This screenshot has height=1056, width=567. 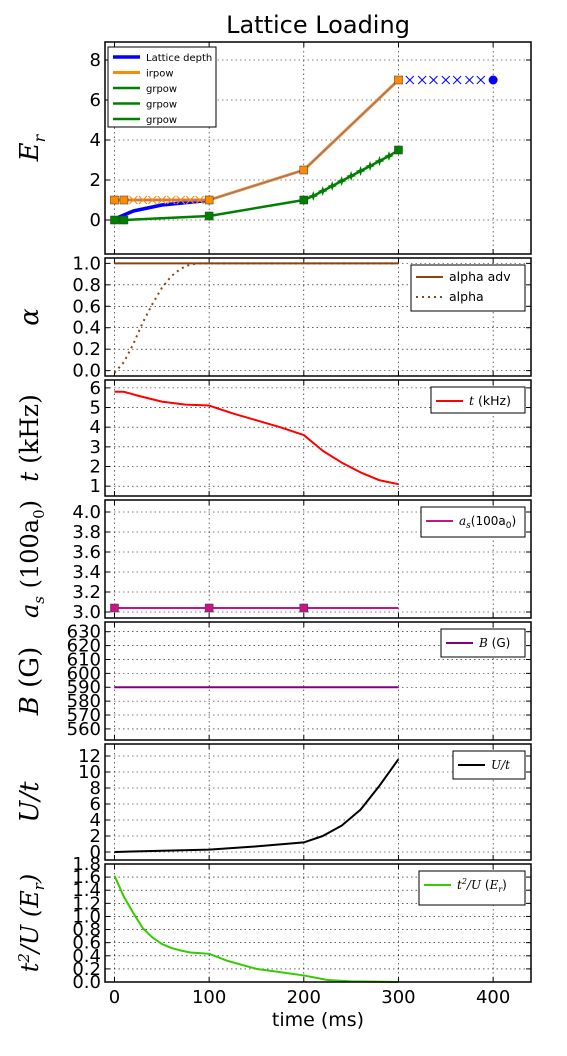 I want to click on y-tick-label: 0, so click(x=95, y=220).